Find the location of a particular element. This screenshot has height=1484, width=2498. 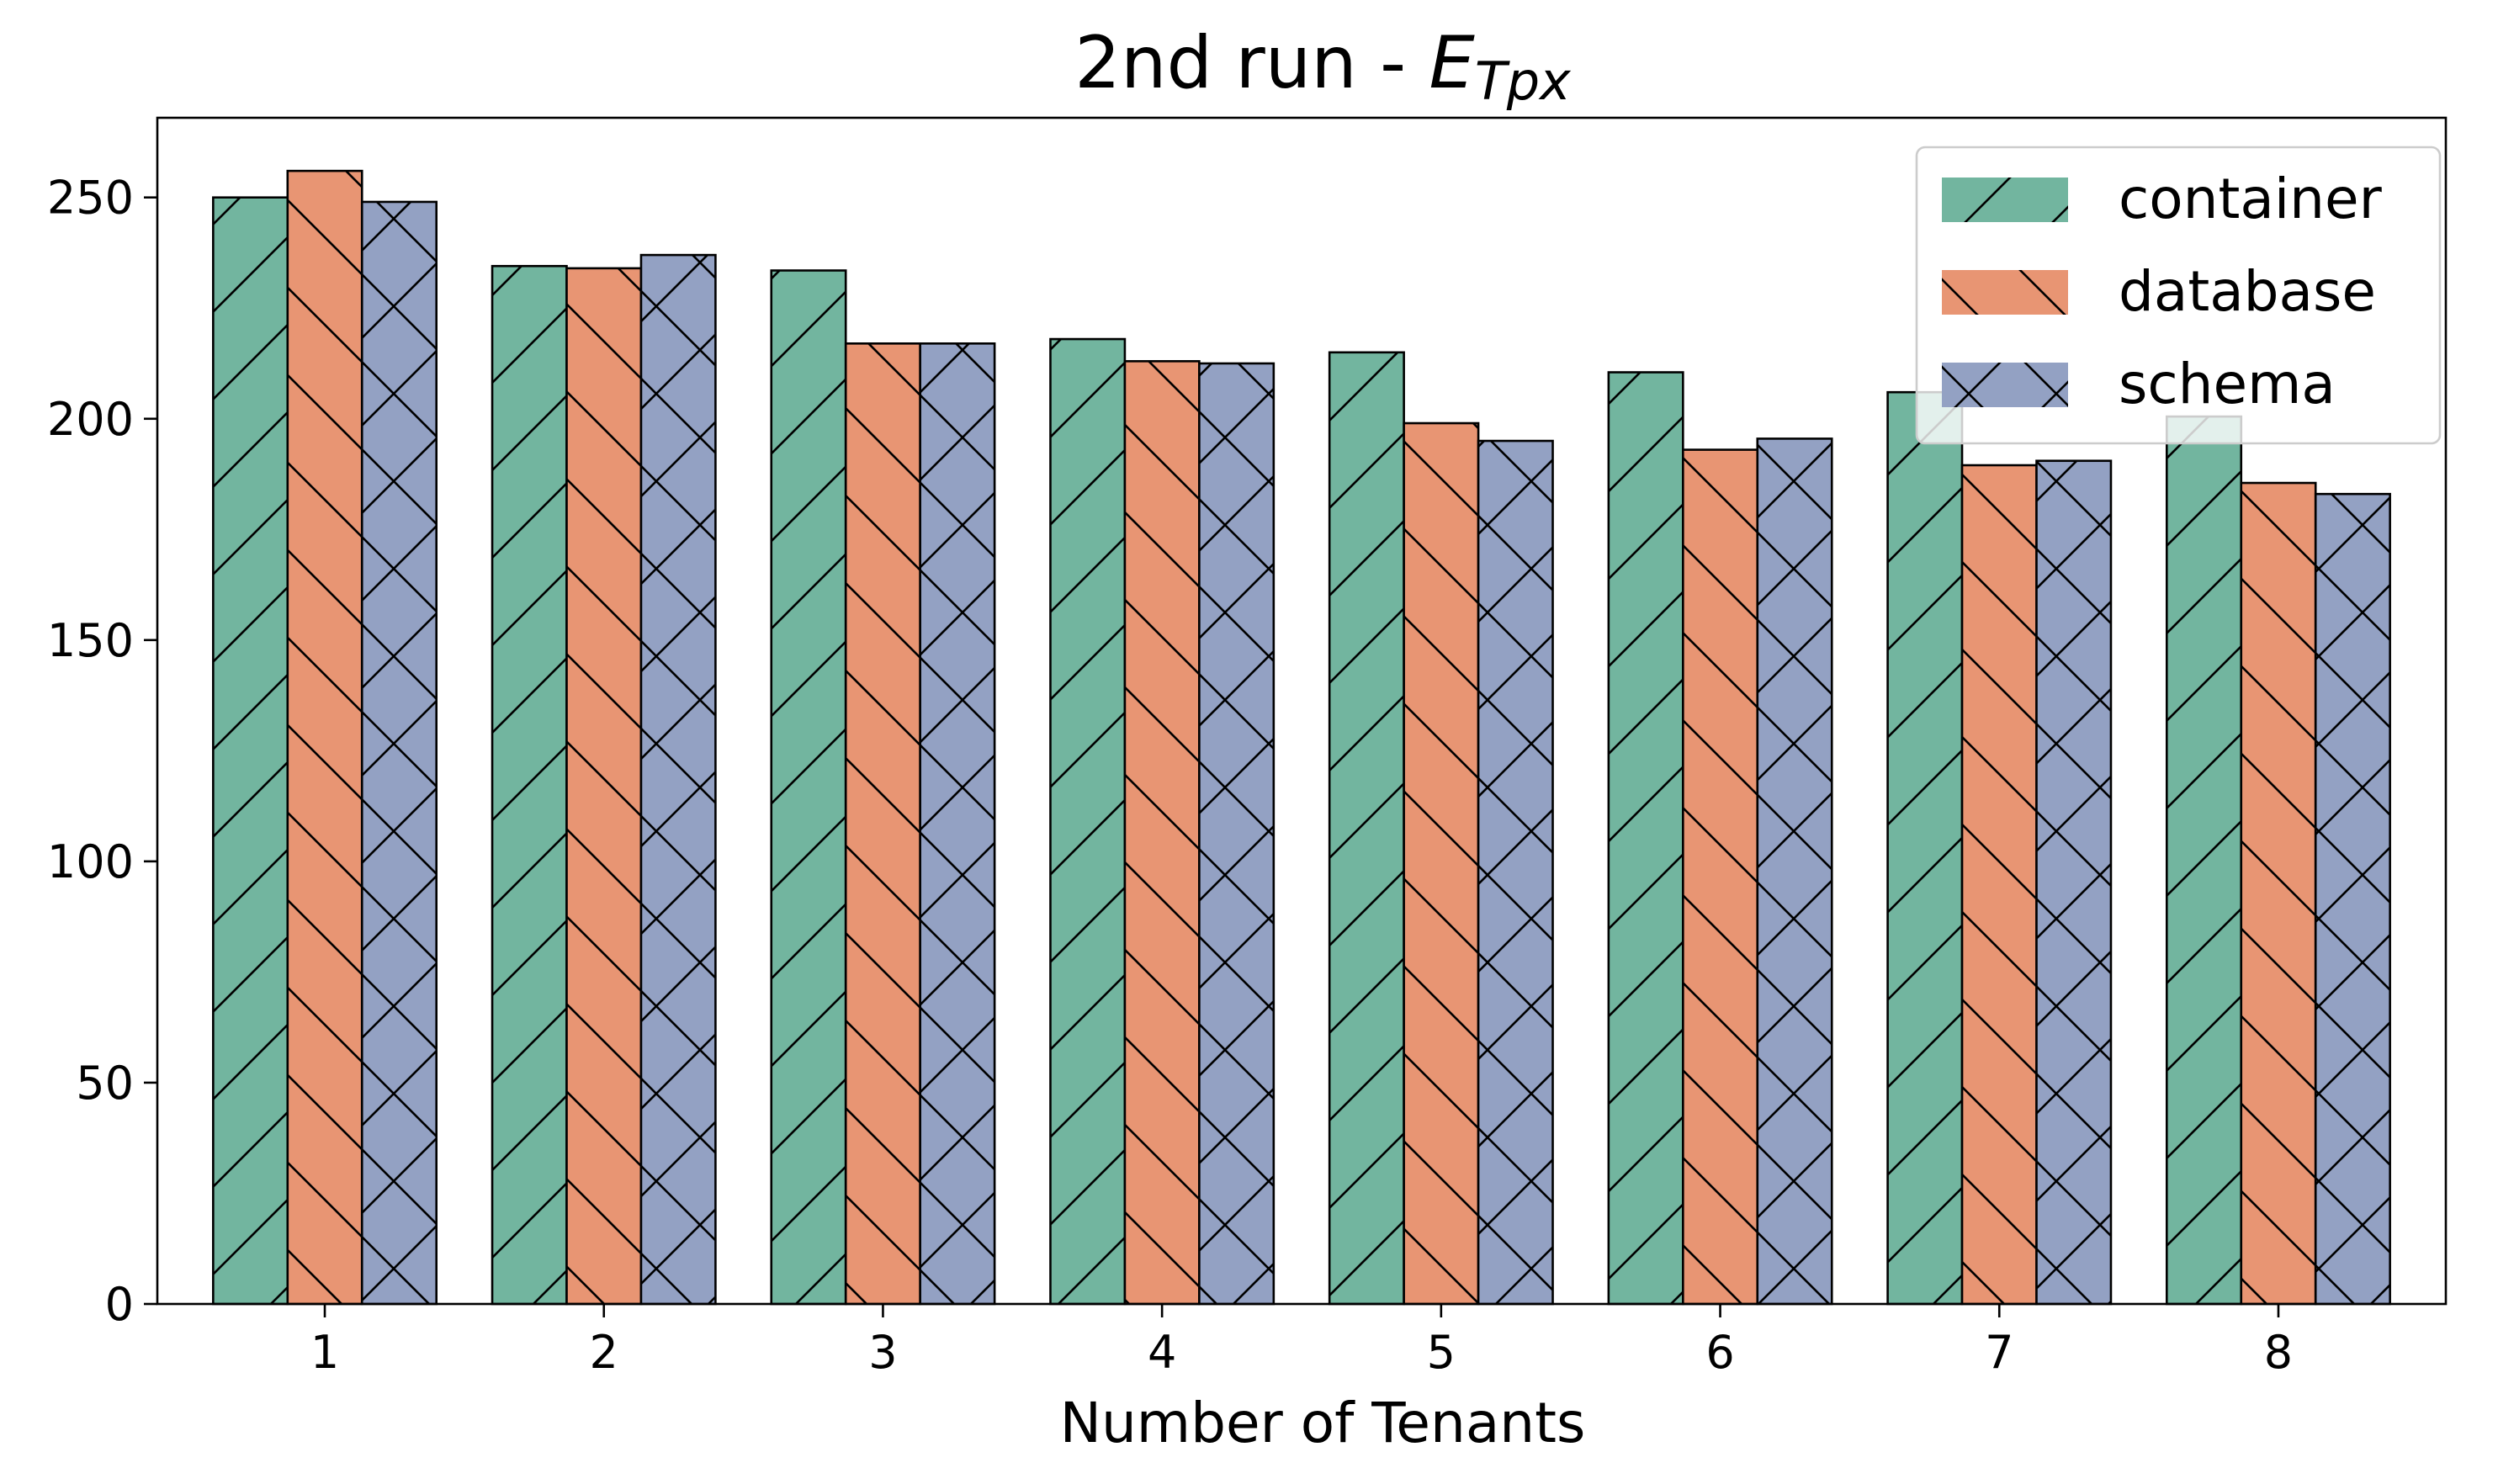

bar-schema-7-hatch is located at coordinates (2074, 883).